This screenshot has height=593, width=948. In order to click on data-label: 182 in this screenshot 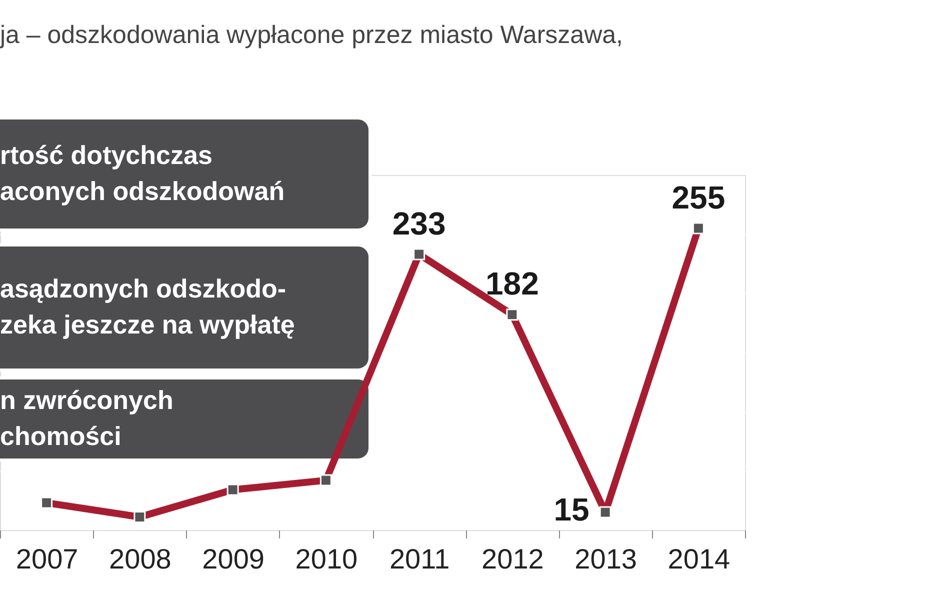, I will do `click(512, 284)`.